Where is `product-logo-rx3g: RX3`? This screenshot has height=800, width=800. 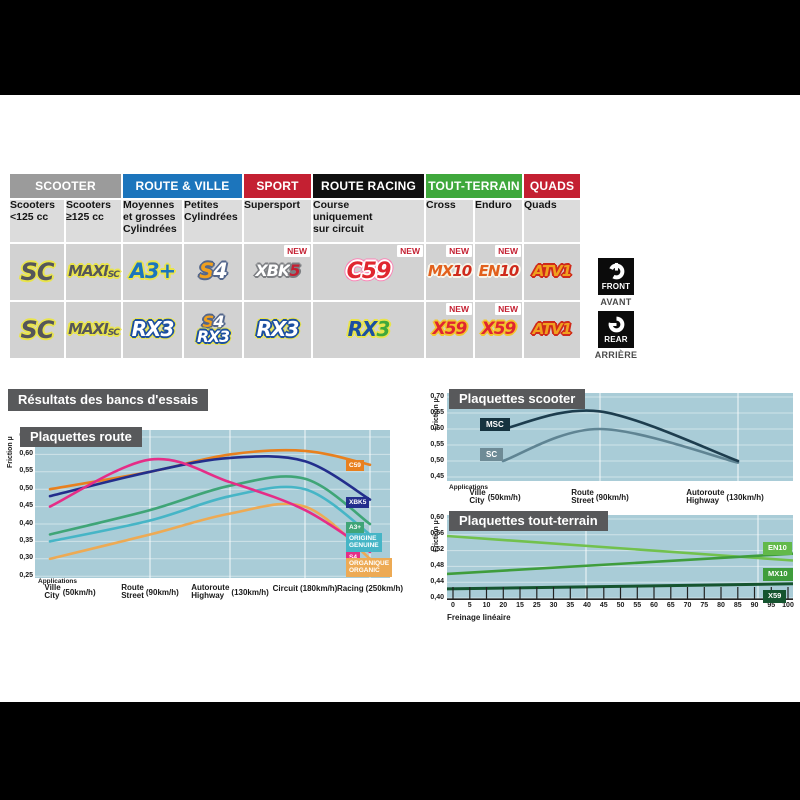
product-logo-rx3g: RX3 is located at coordinates (369, 329).